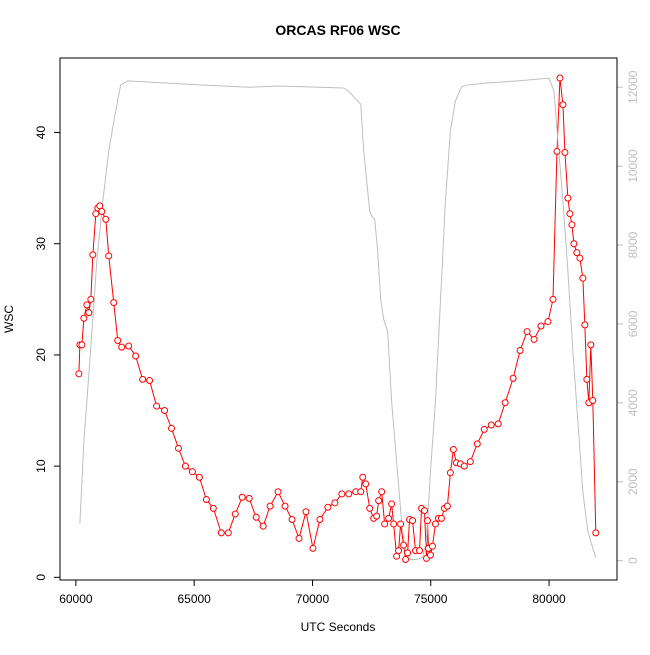 This screenshot has height=655, width=650. What do you see at coordinates (633, 166) in the screenshot?
I see `y2-tick-label: 10000` at bounding box center [633, 166].